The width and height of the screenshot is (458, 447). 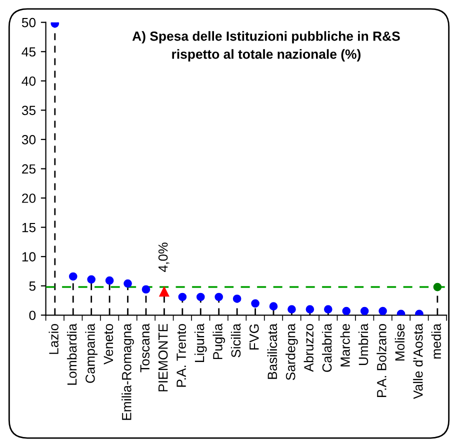 What do you see at coordinates (327, 347) in the screenshot?
I see `x-tick-label: Calabria` at bounding box center [327, 347].